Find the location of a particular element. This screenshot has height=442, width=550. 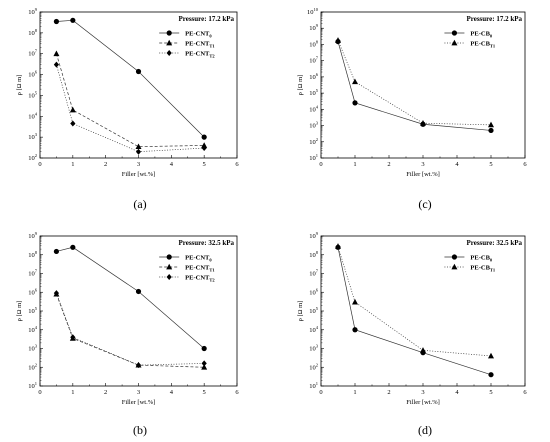

y-tick-label: 10⁷ is located at coordinates (33, 273).